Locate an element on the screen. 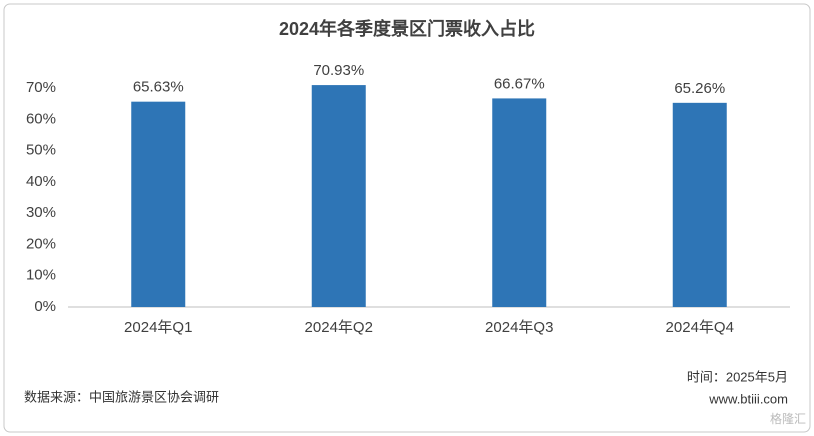 The image size is (814, 436). value-label: 70.93% is located at coordinates (338, 70).